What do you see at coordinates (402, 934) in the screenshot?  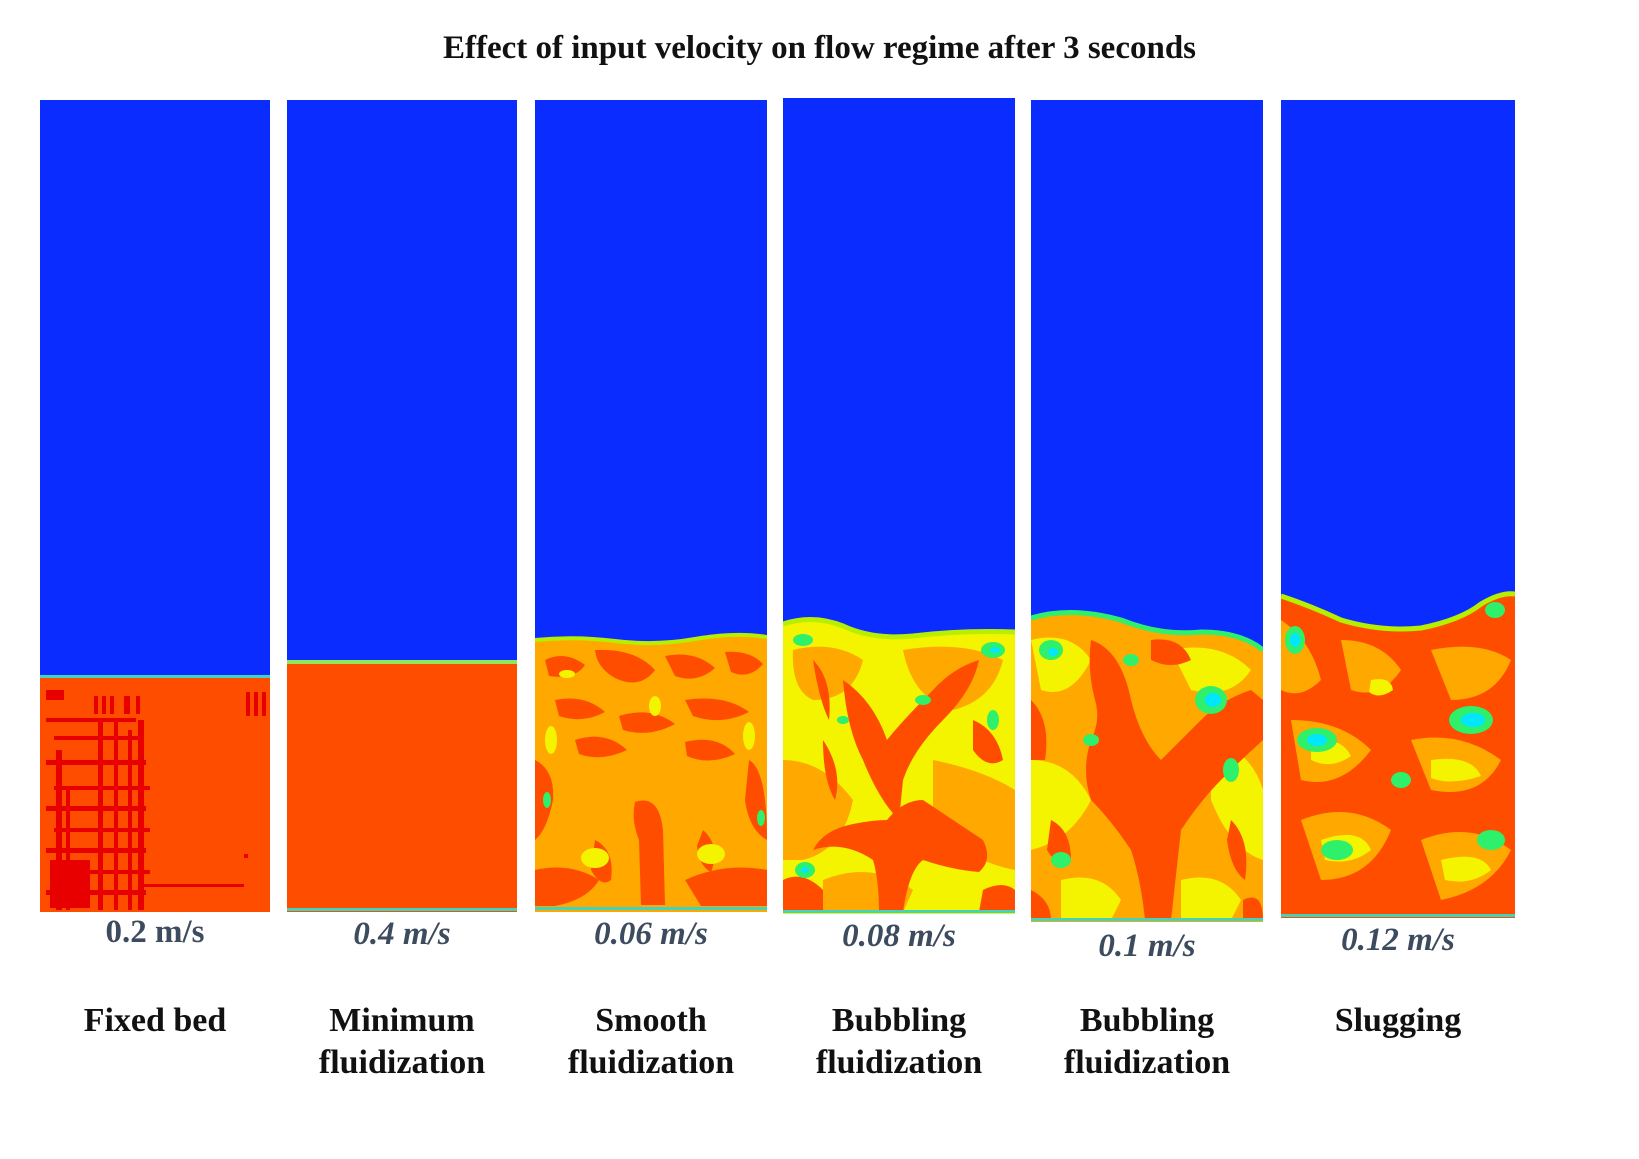 I see `velocity-label: 0.4 m/s` at bounding box center [402, 934].